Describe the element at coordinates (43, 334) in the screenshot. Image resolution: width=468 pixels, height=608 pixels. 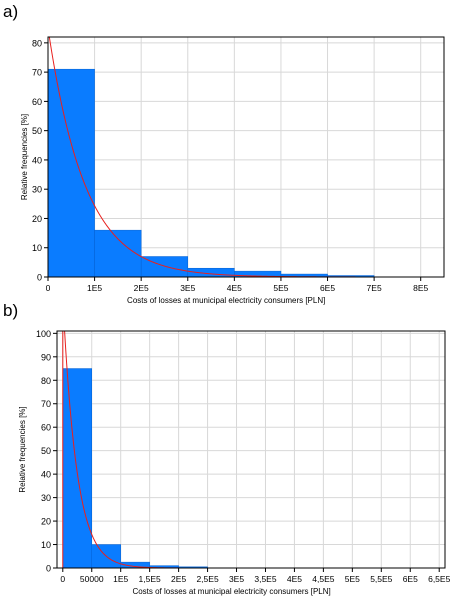
I see `chart-b-y-tick-label: 100` at that location.